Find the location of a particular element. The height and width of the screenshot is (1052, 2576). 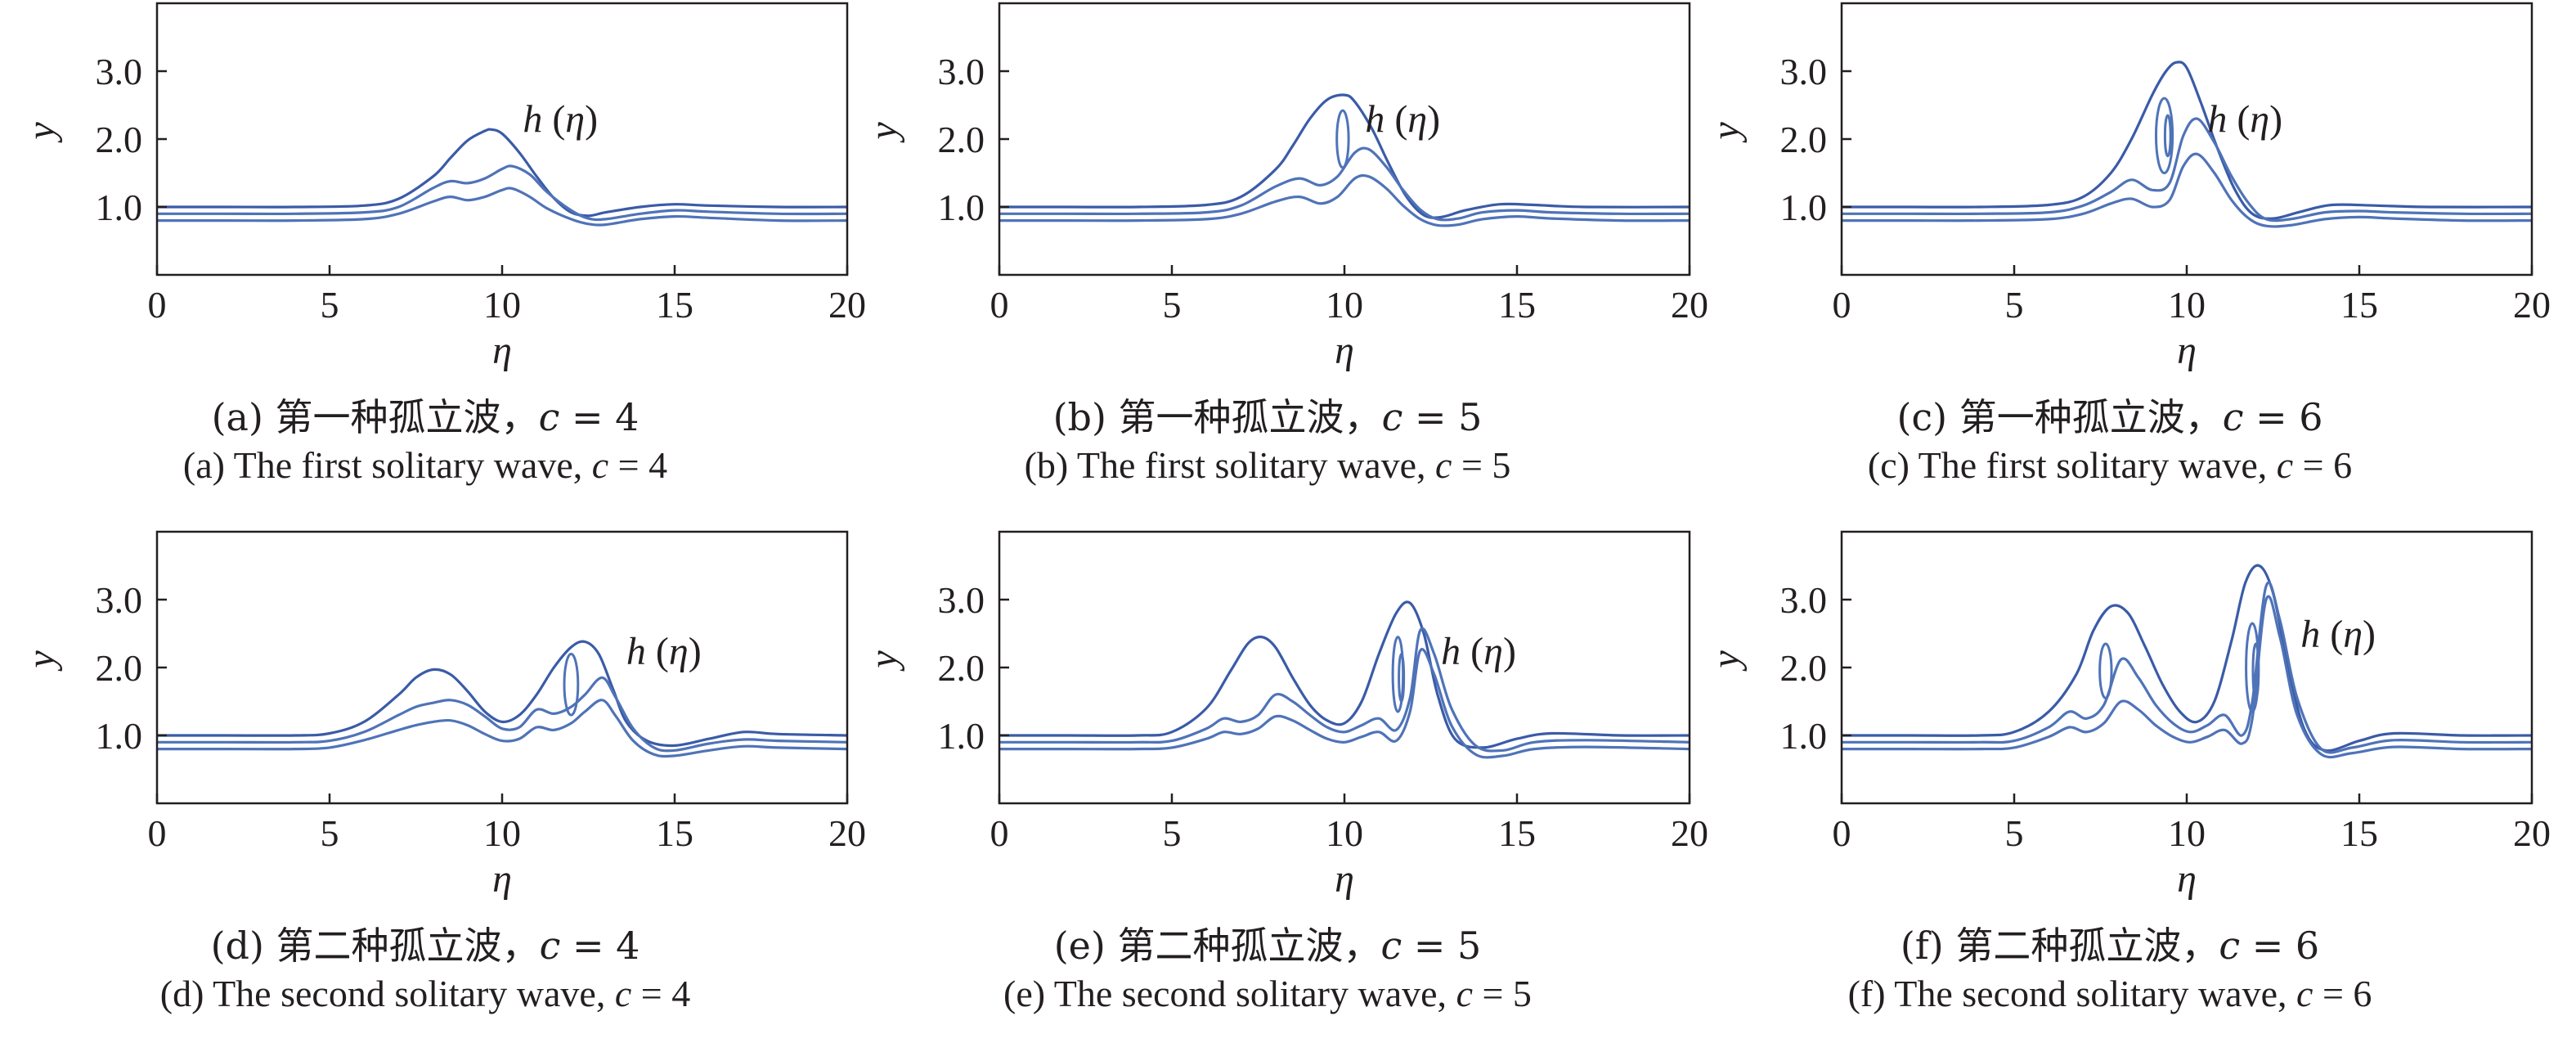

x-tick-label-d-3: 15 is located at coordinates (674, 833).